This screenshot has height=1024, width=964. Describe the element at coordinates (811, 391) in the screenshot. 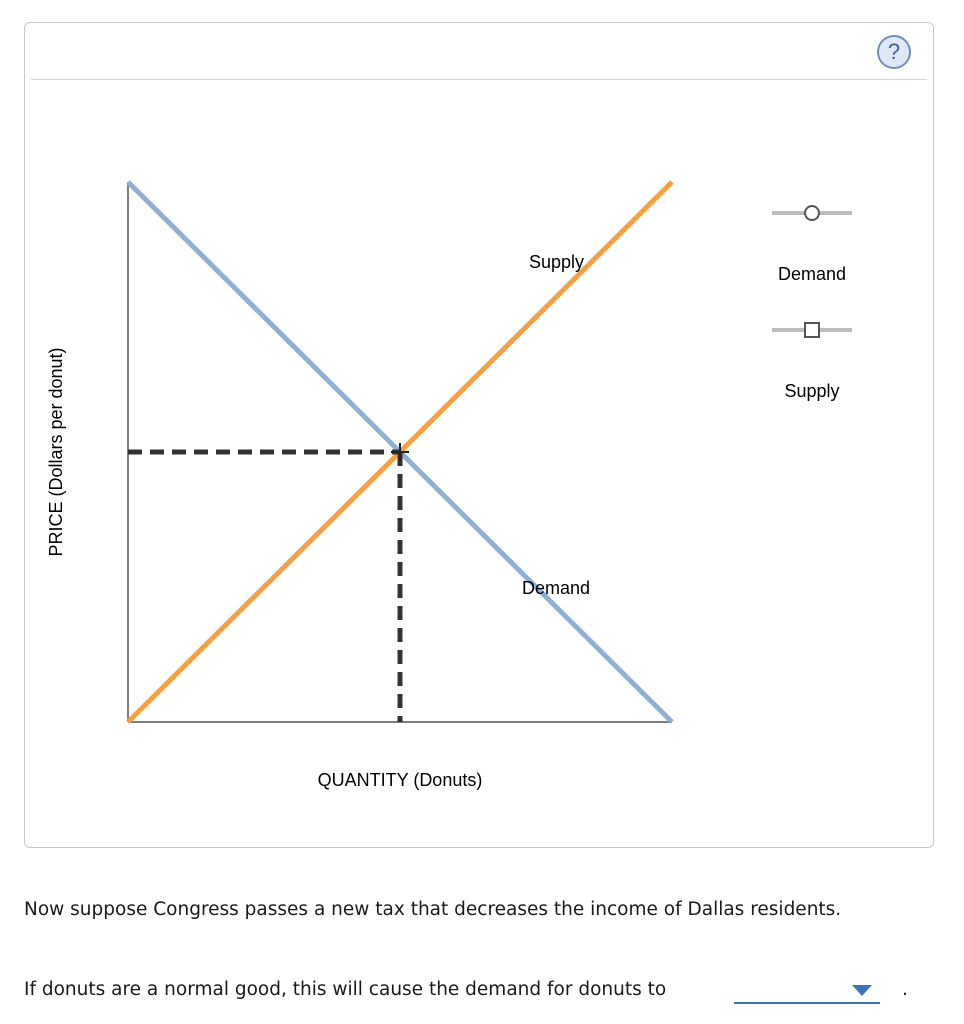

I see `legend-supply-label: Supply` at that location.